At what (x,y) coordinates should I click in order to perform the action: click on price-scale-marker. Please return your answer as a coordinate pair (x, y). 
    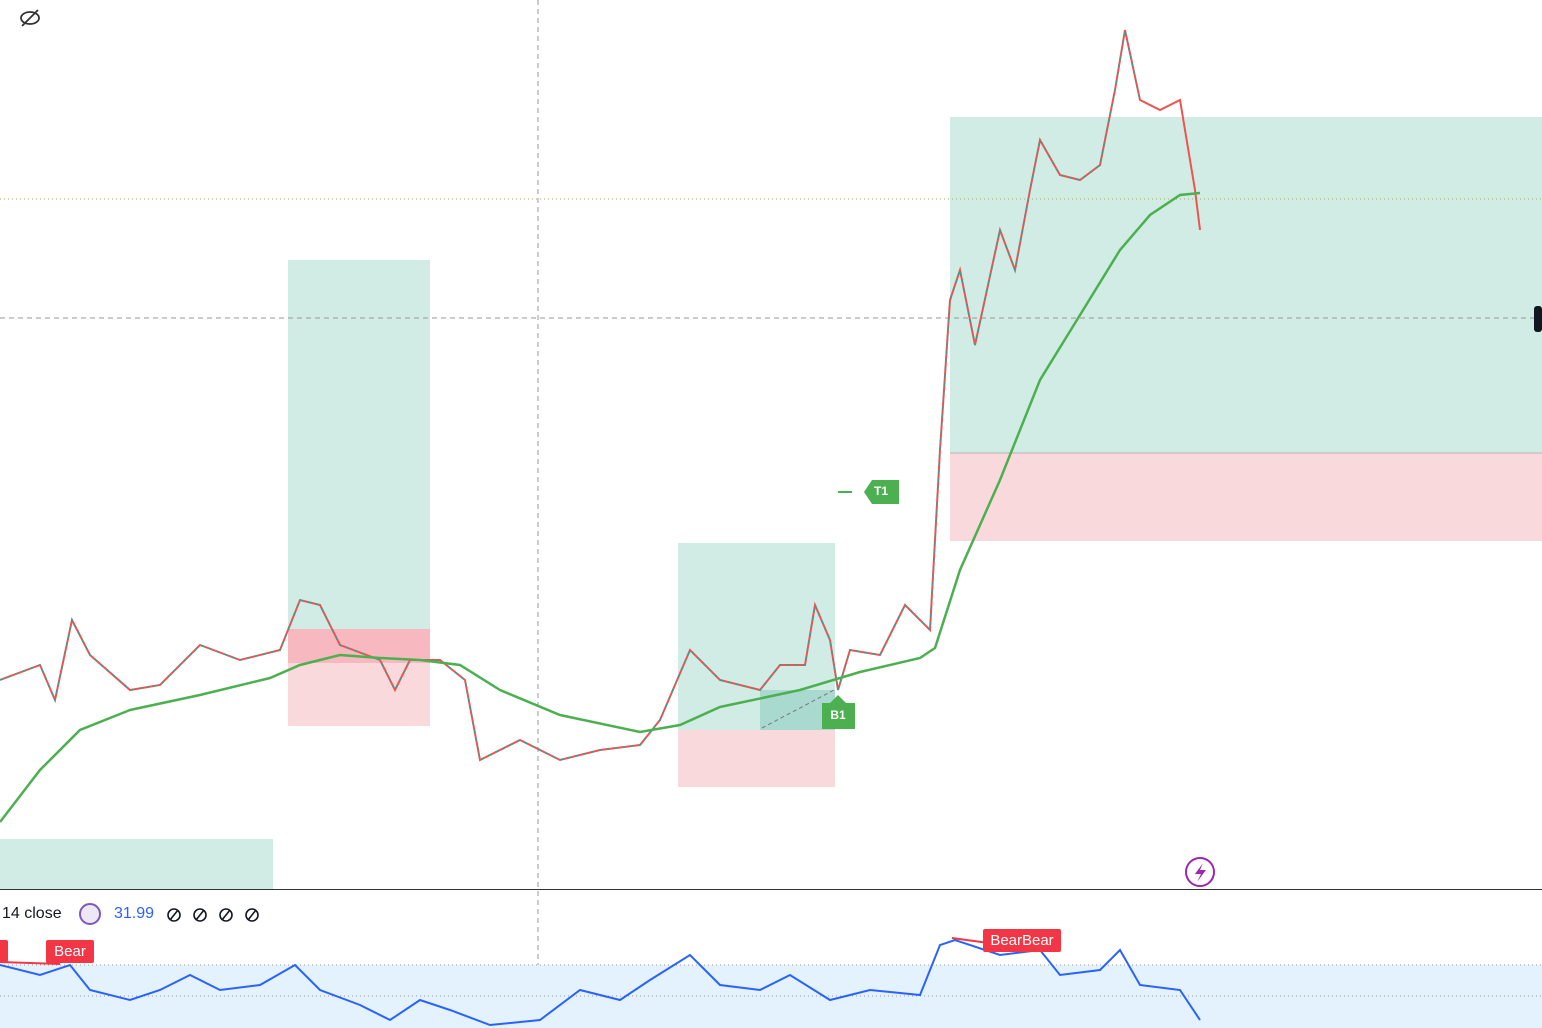
    Looking at the image, I should click on (1538, 319).